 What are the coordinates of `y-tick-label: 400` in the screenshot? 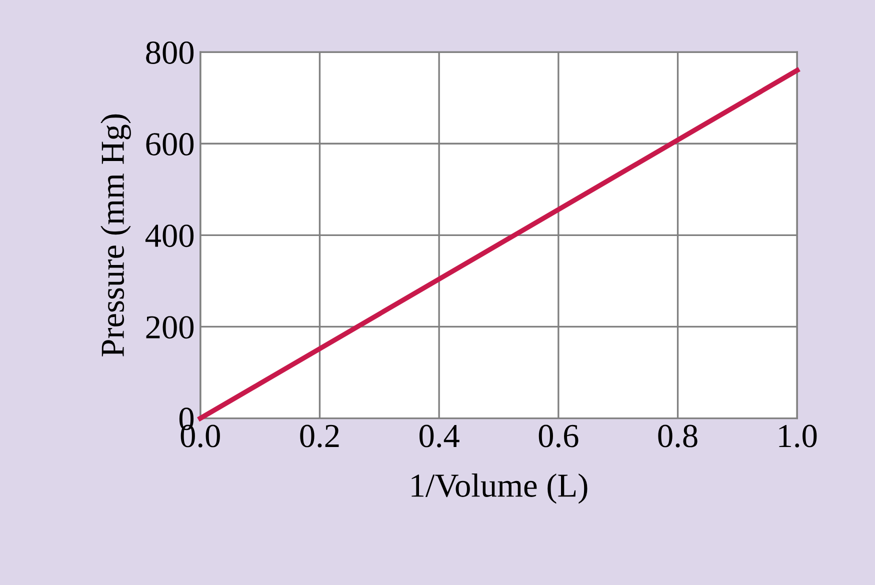 It's located at (169, 236).